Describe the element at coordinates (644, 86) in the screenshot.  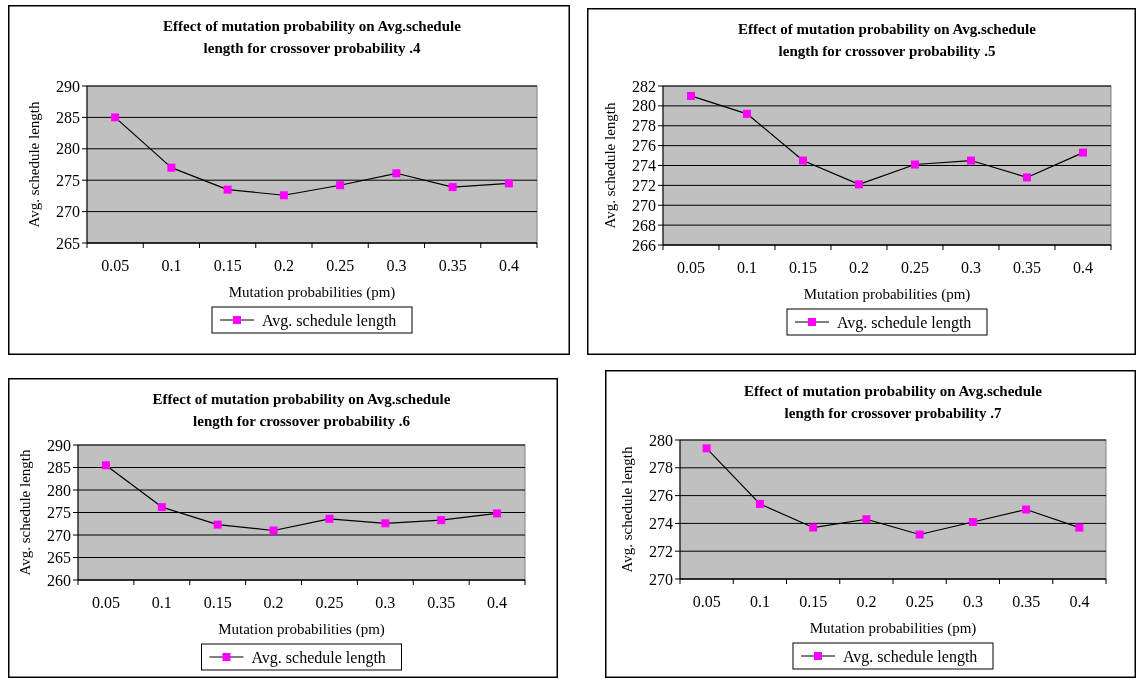
I see `y-tick-label: 282` at that location.